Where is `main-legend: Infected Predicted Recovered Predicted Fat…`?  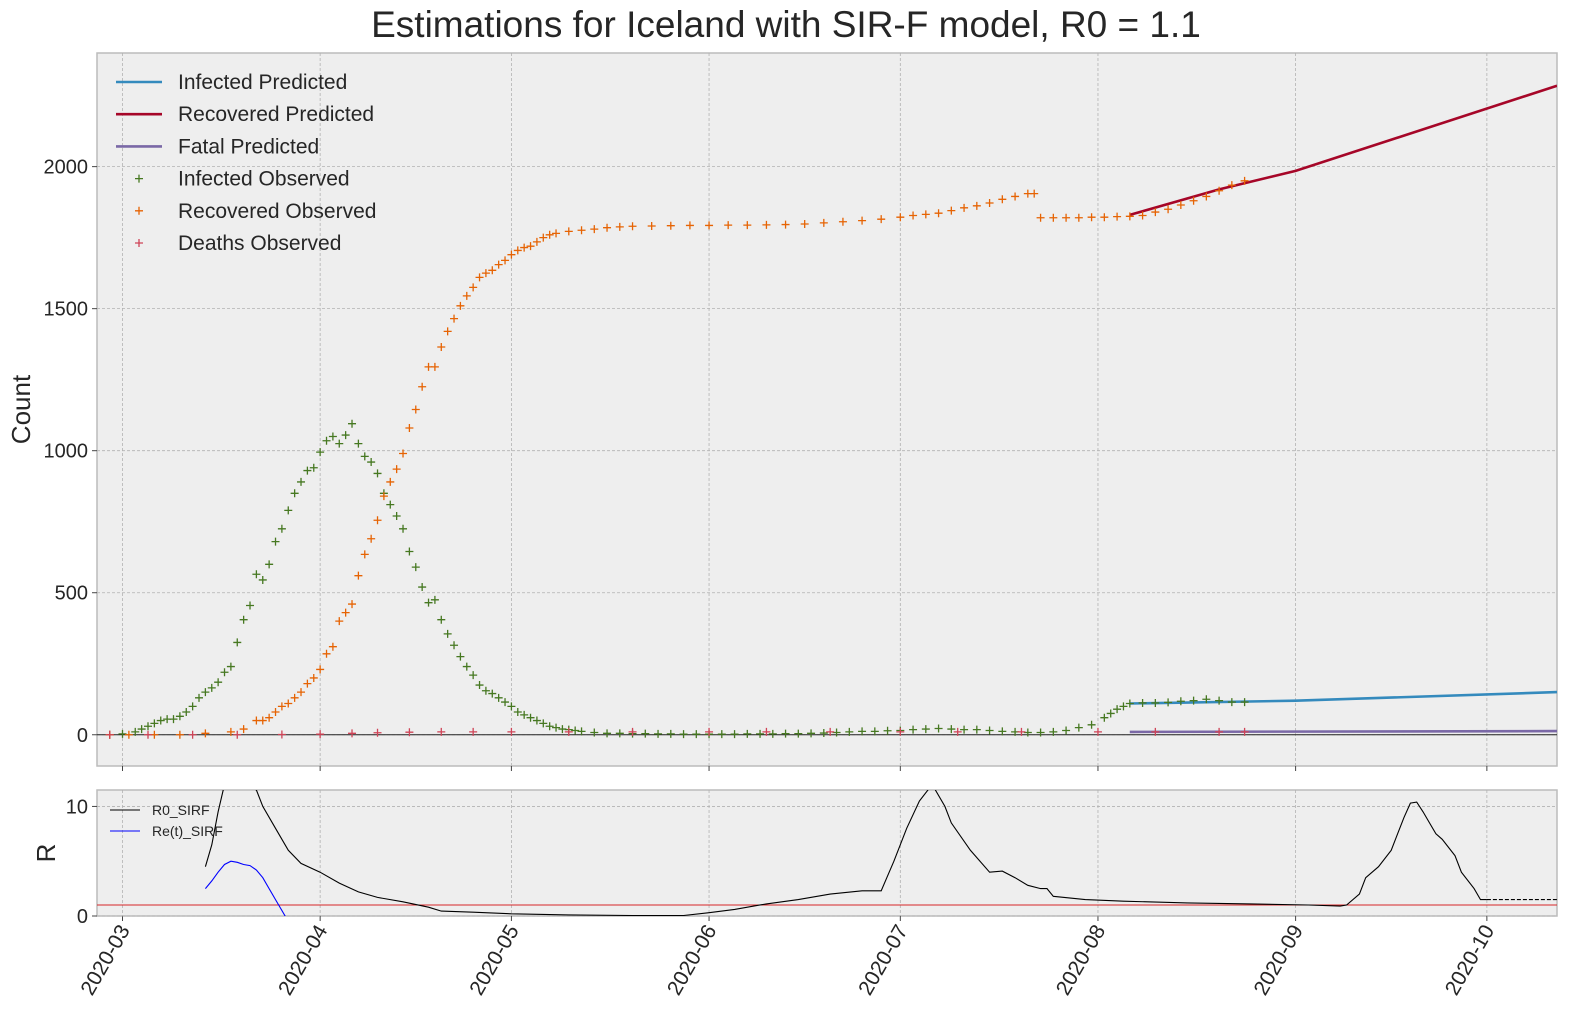 main-legend: Infected Predicted Recovered Predicted Fat… is located at coordinates (246, 163).